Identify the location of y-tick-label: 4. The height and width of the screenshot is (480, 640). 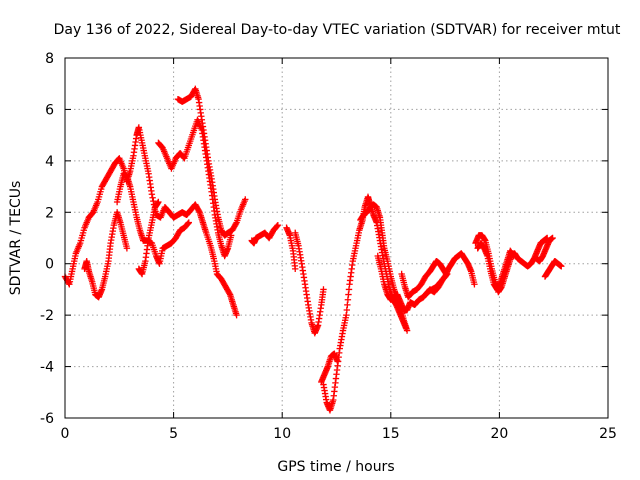
(49, 162).